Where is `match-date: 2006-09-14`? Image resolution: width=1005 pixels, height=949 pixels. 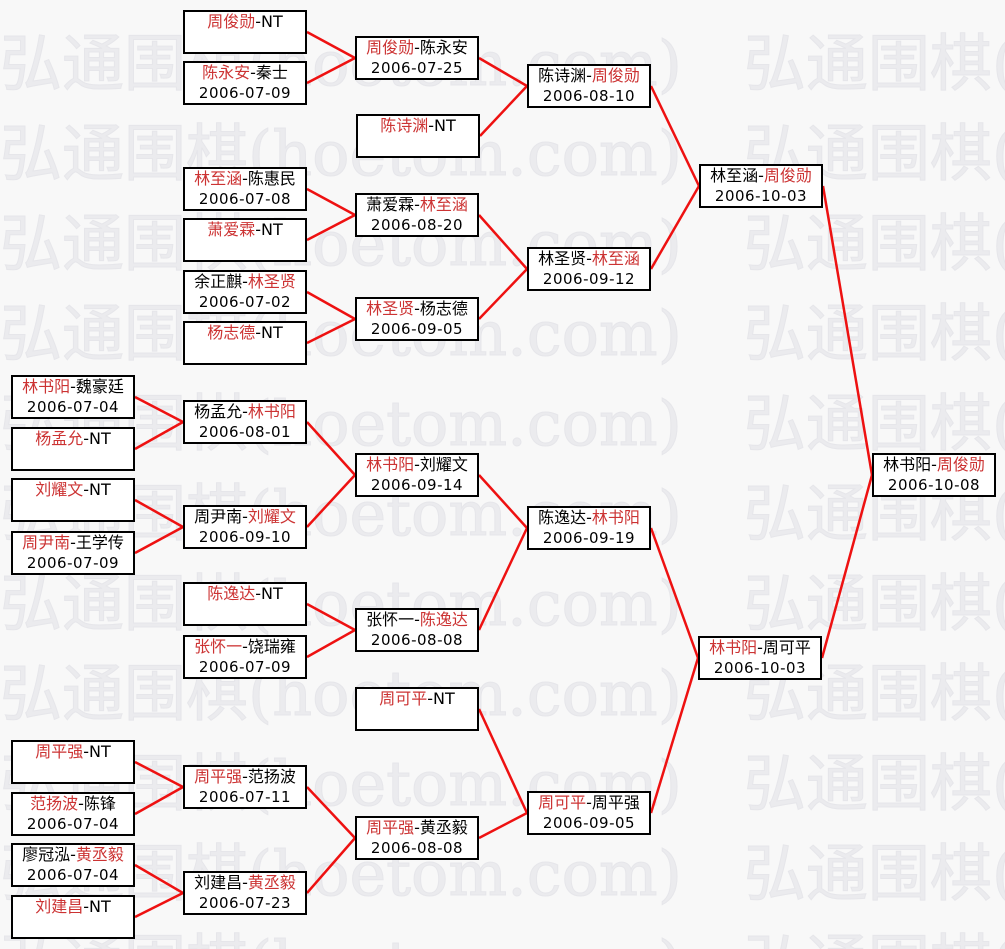 match-date: 2006-09-14 is located at coordinates (417, 485).